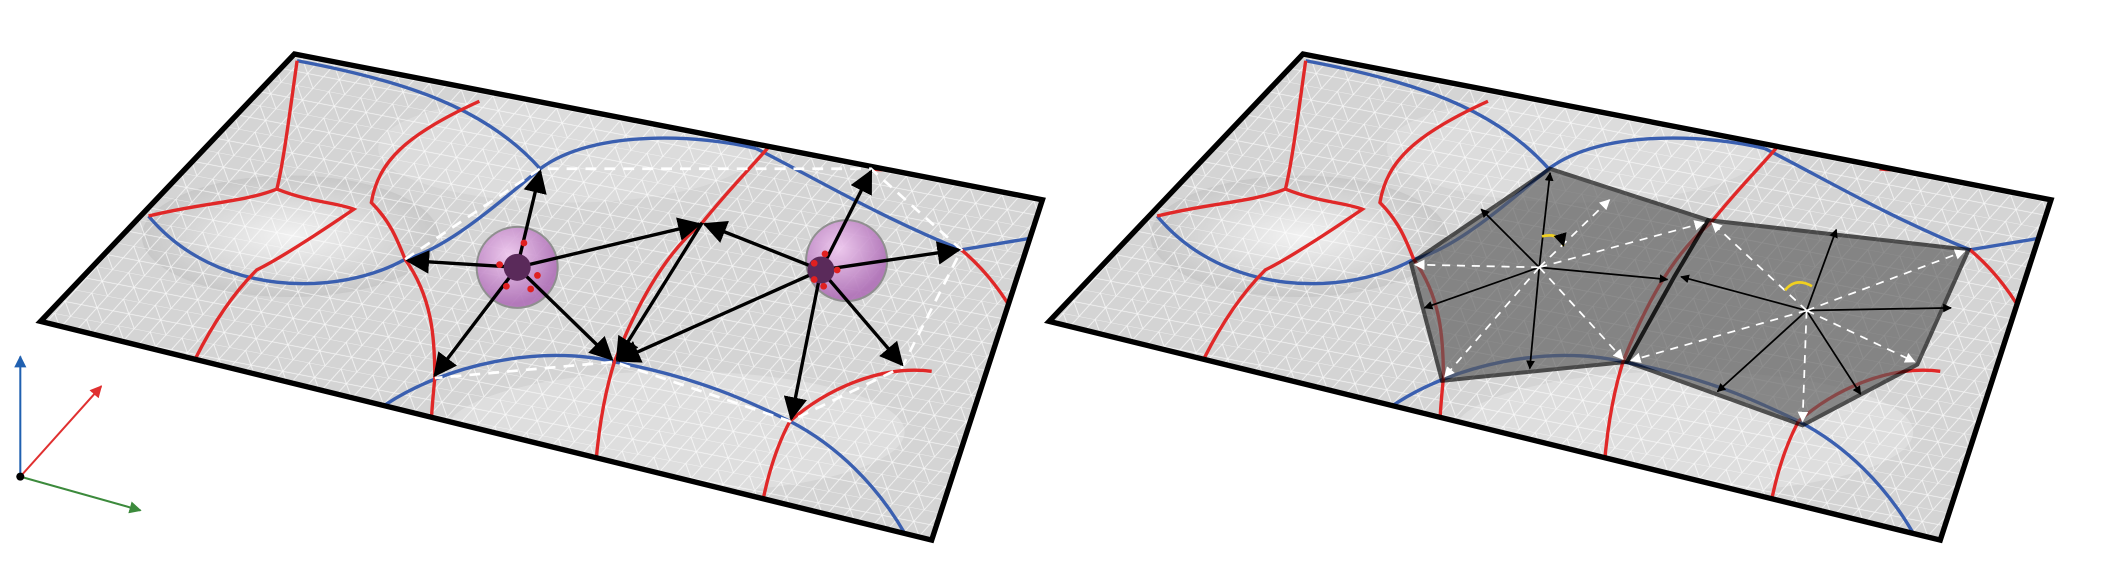 This screenshot has width=2101, height=561. Describe the element at coordinates (1690, 297) in the screenshot. I see `right-overlay` at that location.